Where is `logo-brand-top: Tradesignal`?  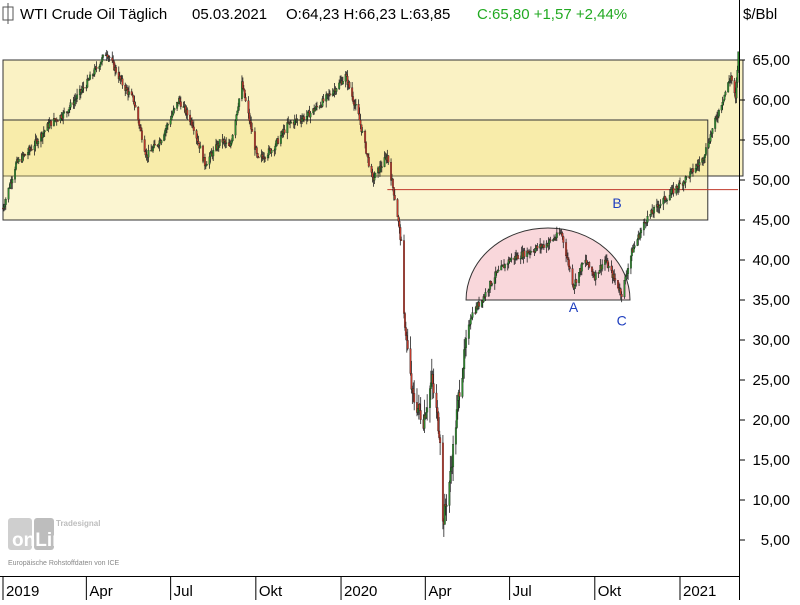 logo-brand-top: Tradesignal is located at coordinates (78, 523).